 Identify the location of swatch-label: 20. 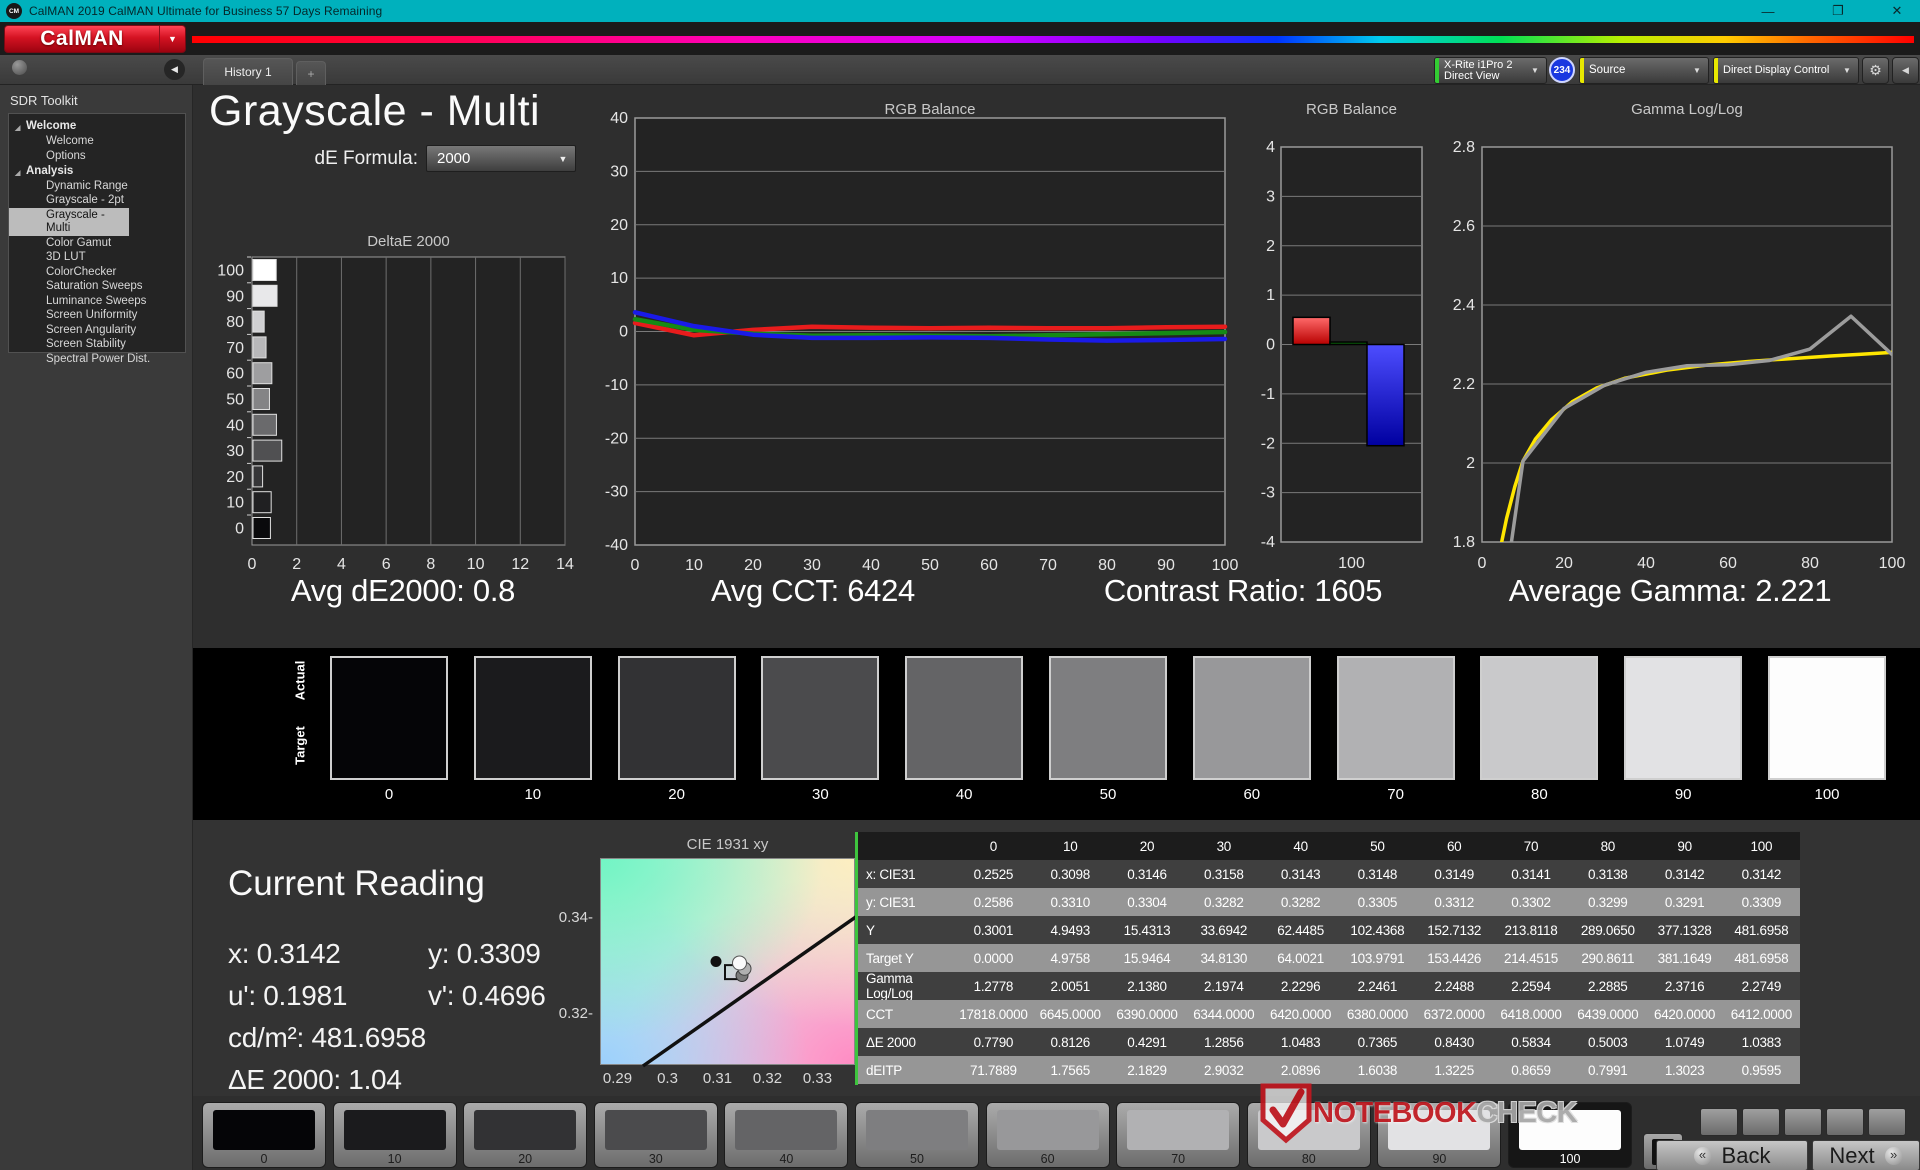
(676, 794).